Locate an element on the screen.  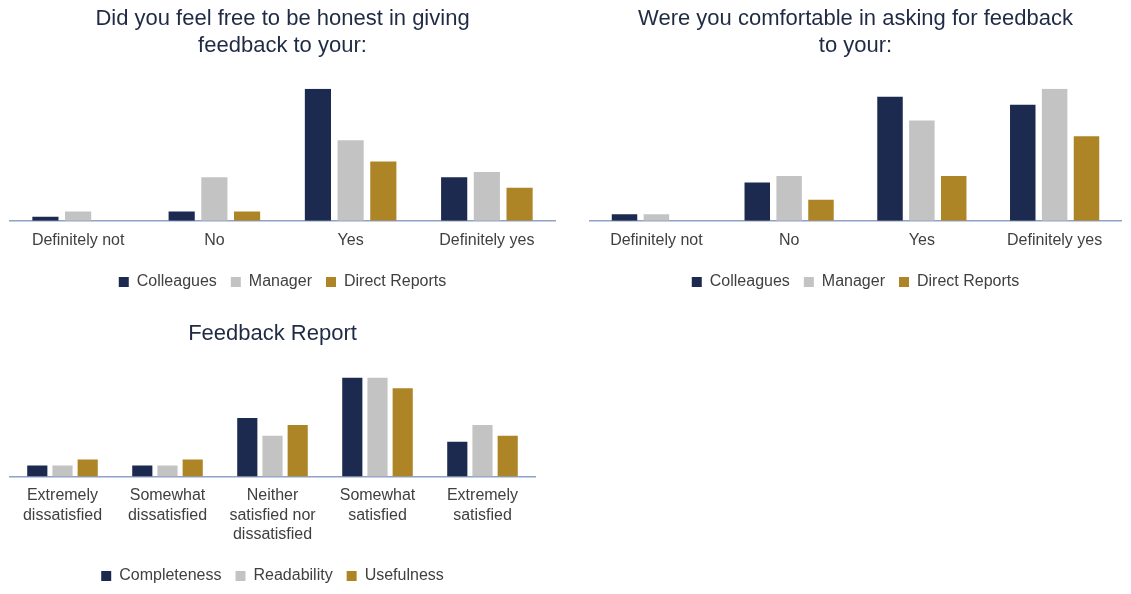
legend-label: Readability is located at coordinates (293, 575).